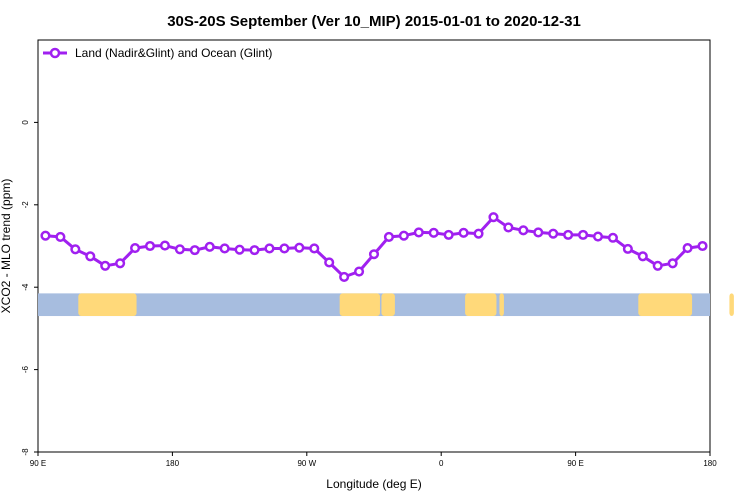 The image size is (750, 500). What do you see at coordinates (6, 246) in the screenshot?
I see `y-axis-label: XCO2 - MLO trend (ppm)` at bounding box center [6, 246].